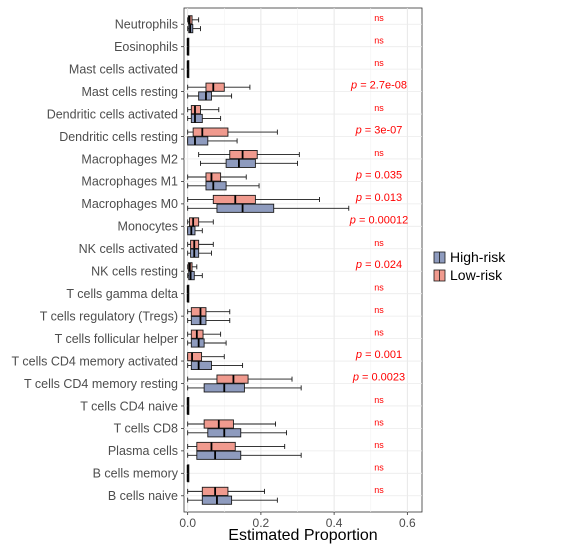 The width and height of the screenshot is (582, 556). Describe the element at coordinates (469, 266) in the screenshot. I see `legend: High-risk Low-risk` at that location.